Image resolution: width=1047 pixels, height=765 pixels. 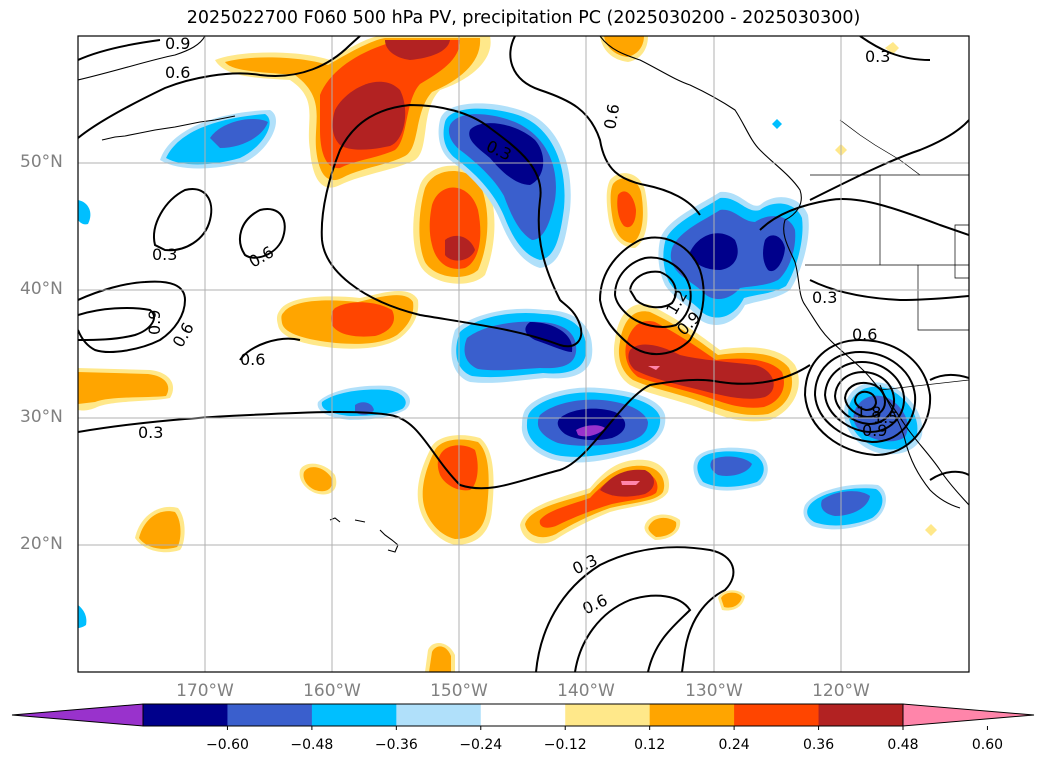 I want to click on precip-blob-128w-negative, so click(x=733, y=258).